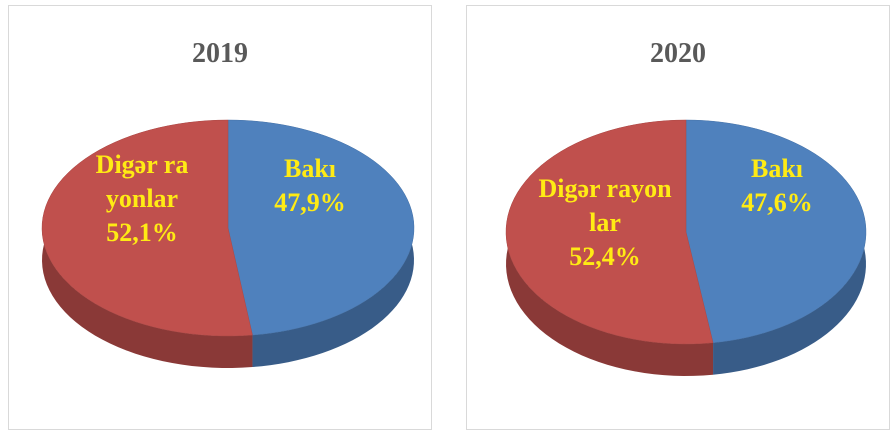 This screenshot has height=430, width=894. What do you see at coordinates (310, 202) in the screenshot?
I see `slice-value-label: 47,9%` at bounding box center [310, 202].